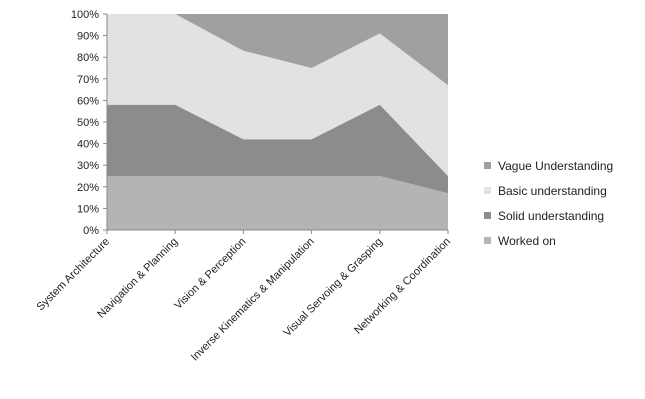  Describe the element at coordinates (88, 80) in the screenshot. I see `y-tick-label: 70%` at that location.